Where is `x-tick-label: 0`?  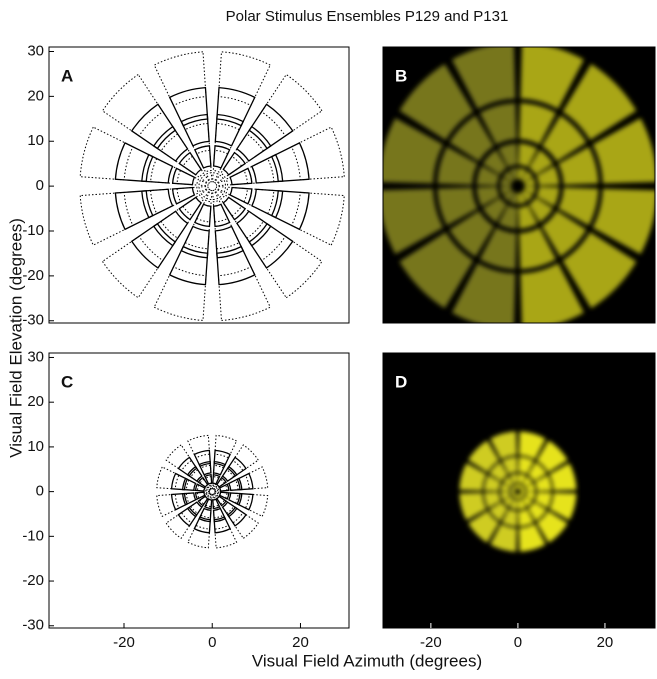 x-tick-label: 0 is located at coordinates (518, 642).